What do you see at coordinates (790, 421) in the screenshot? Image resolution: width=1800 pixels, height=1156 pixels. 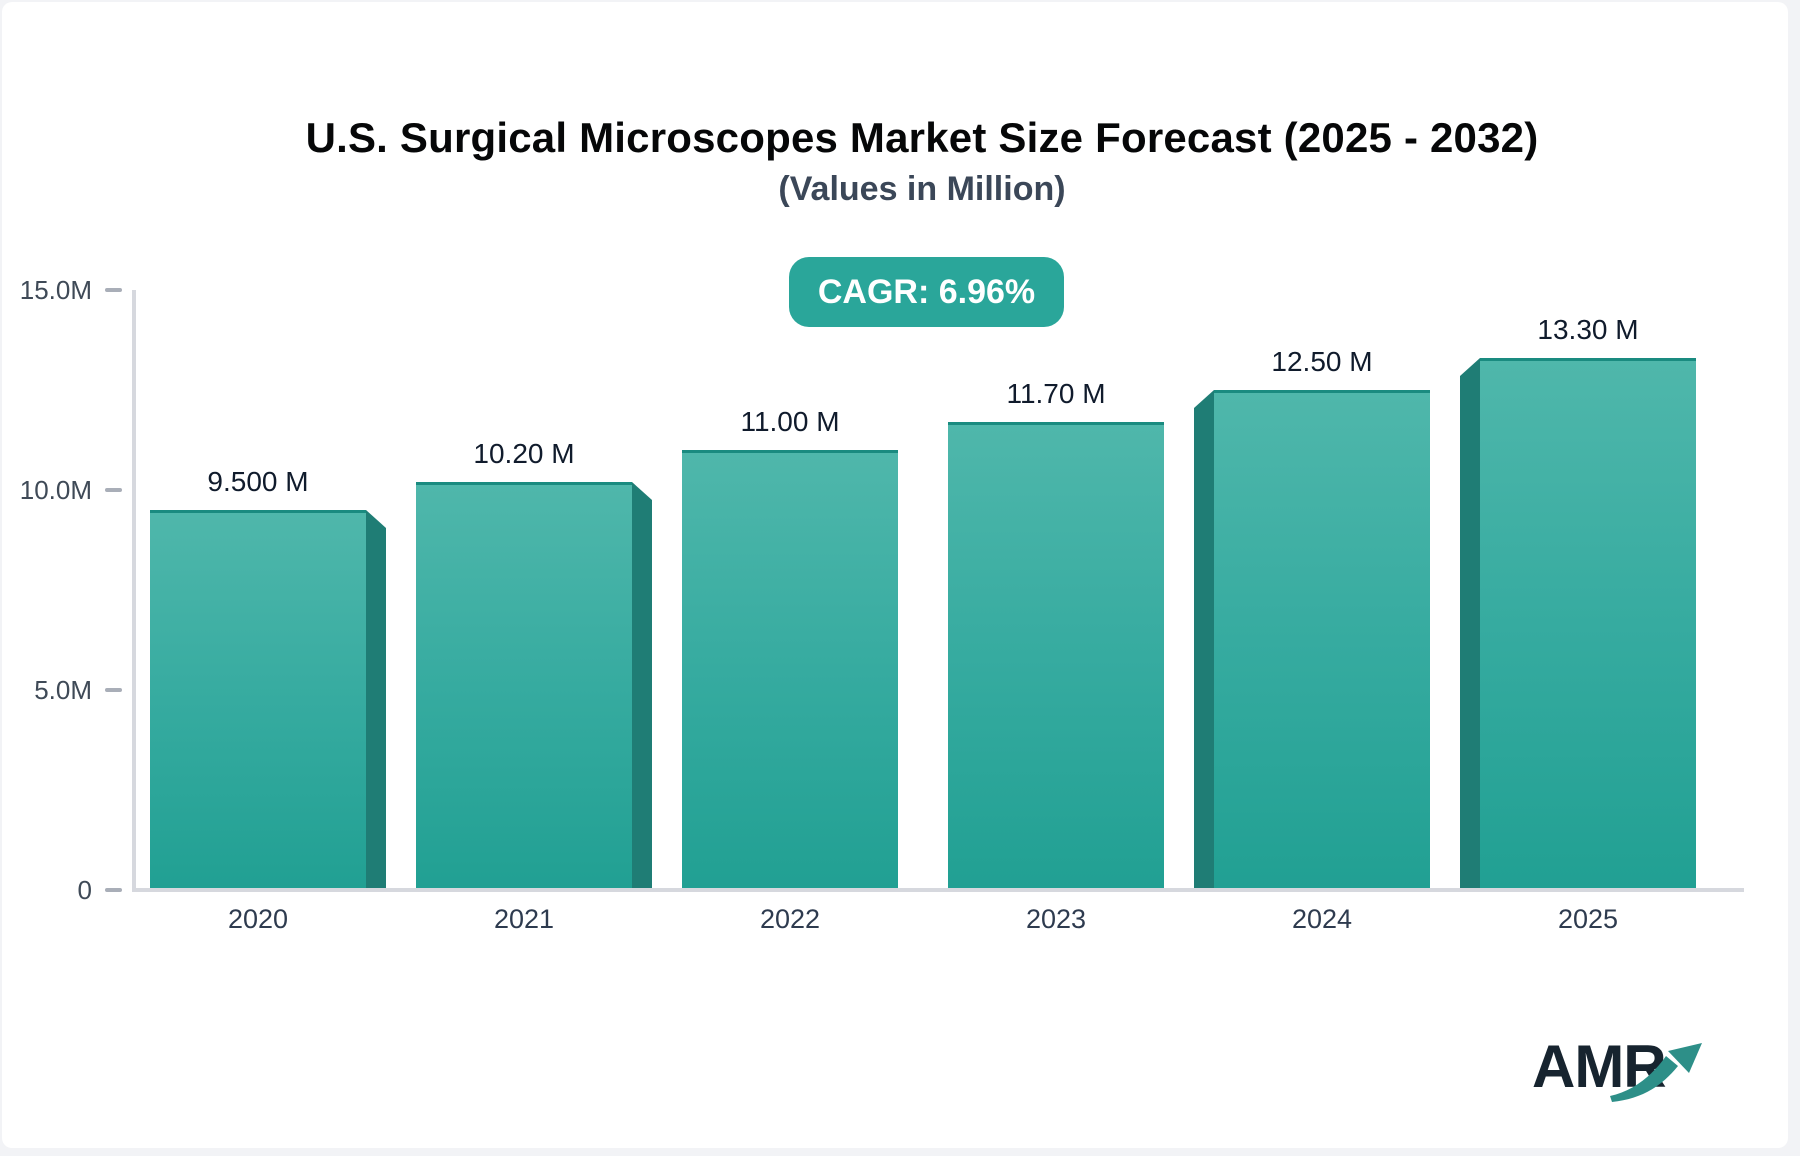 I see `bar-value-label-2022: 11.00 M` at bounding box center [790, 421].